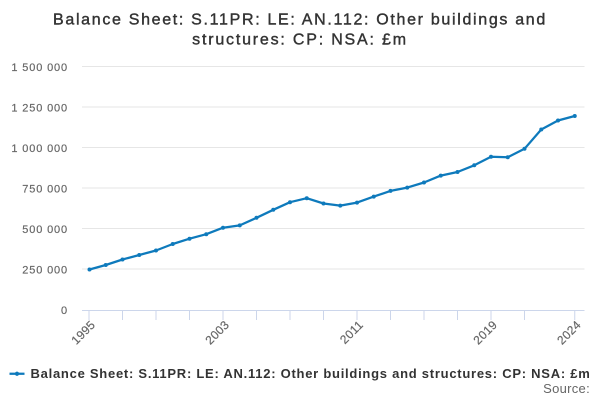 The width and height of the screenshot is (600, 400). What do you see at coordinates (45, 271) in the screenshot?
I see `svg-text: 250 000` at bounding box center [45, 271].